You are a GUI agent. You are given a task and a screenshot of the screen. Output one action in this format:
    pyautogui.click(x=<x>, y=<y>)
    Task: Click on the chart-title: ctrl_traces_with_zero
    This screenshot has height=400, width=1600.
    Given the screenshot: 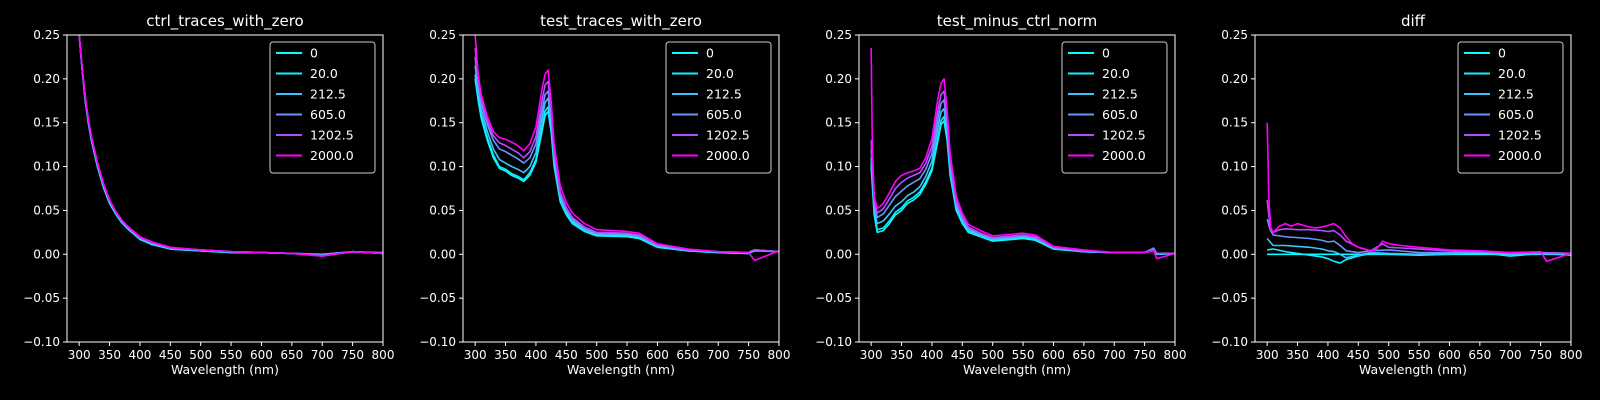 What is the action you would take?
    pyautogui.click(x=224, y=21)
    